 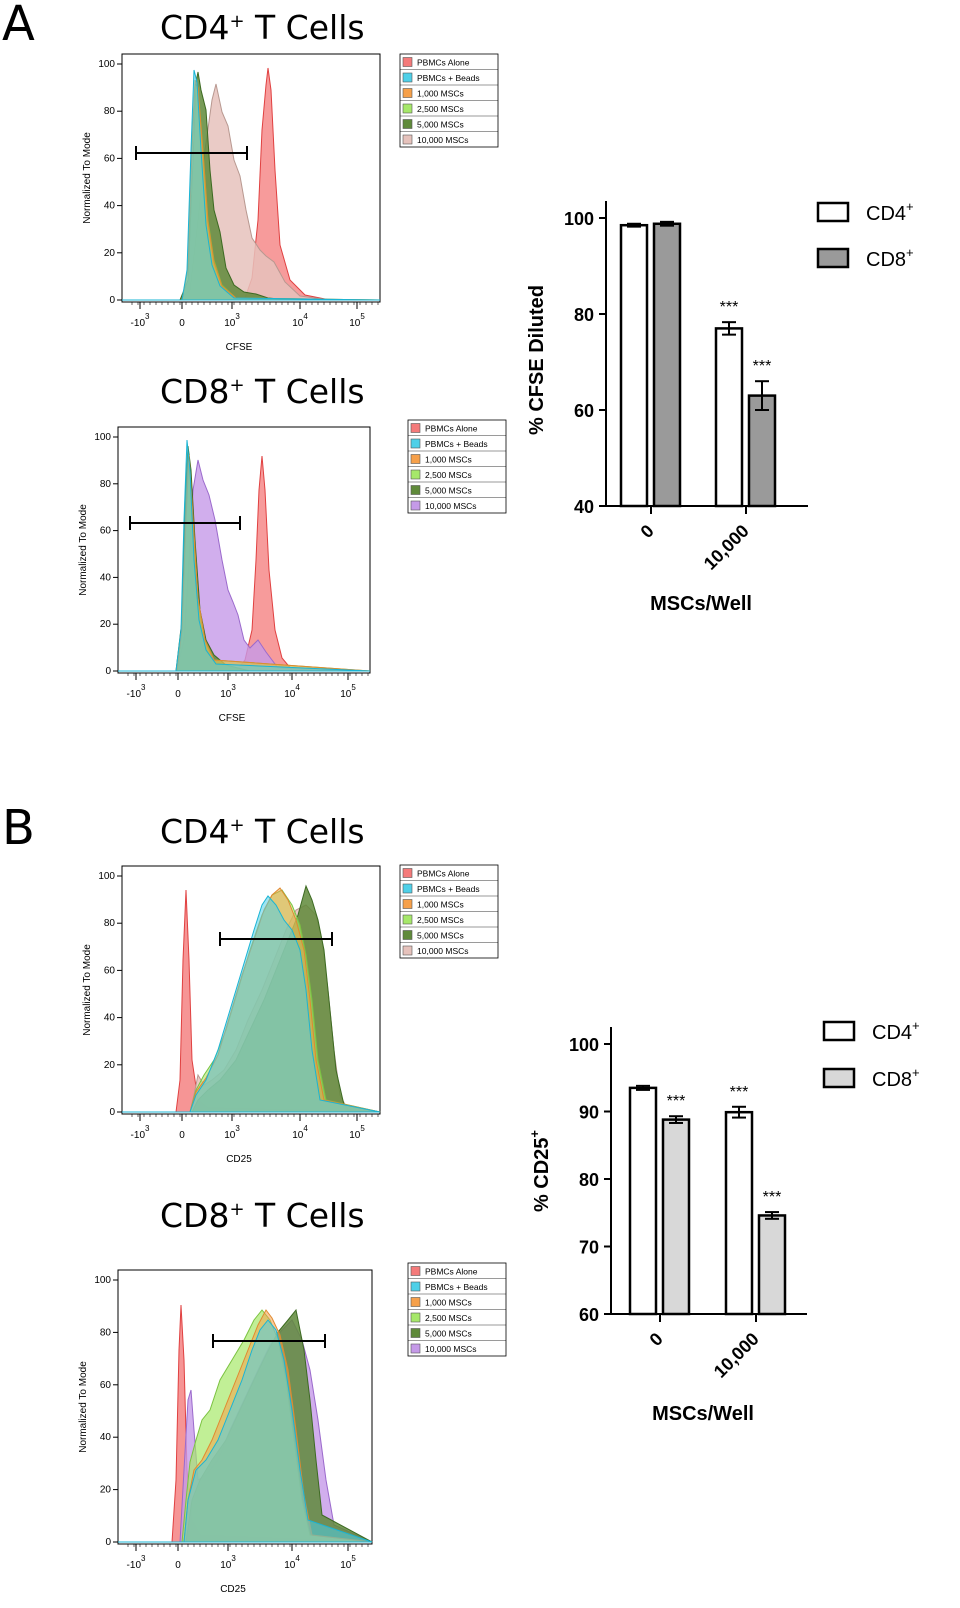 What do you see at coordinates (896, 1031) in the screenshot?
I see `svg-text: CD4+` at bounding box center [896, 1031].